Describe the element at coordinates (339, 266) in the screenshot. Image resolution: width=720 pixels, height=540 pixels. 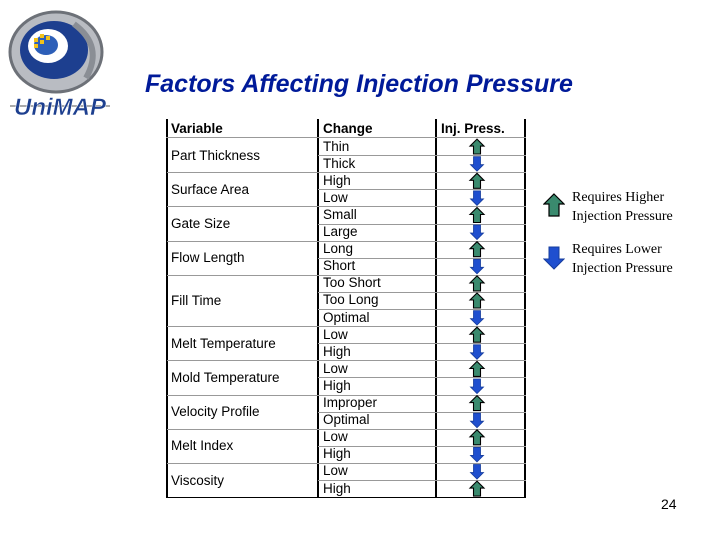
I see `change-cell: Short` at that location.